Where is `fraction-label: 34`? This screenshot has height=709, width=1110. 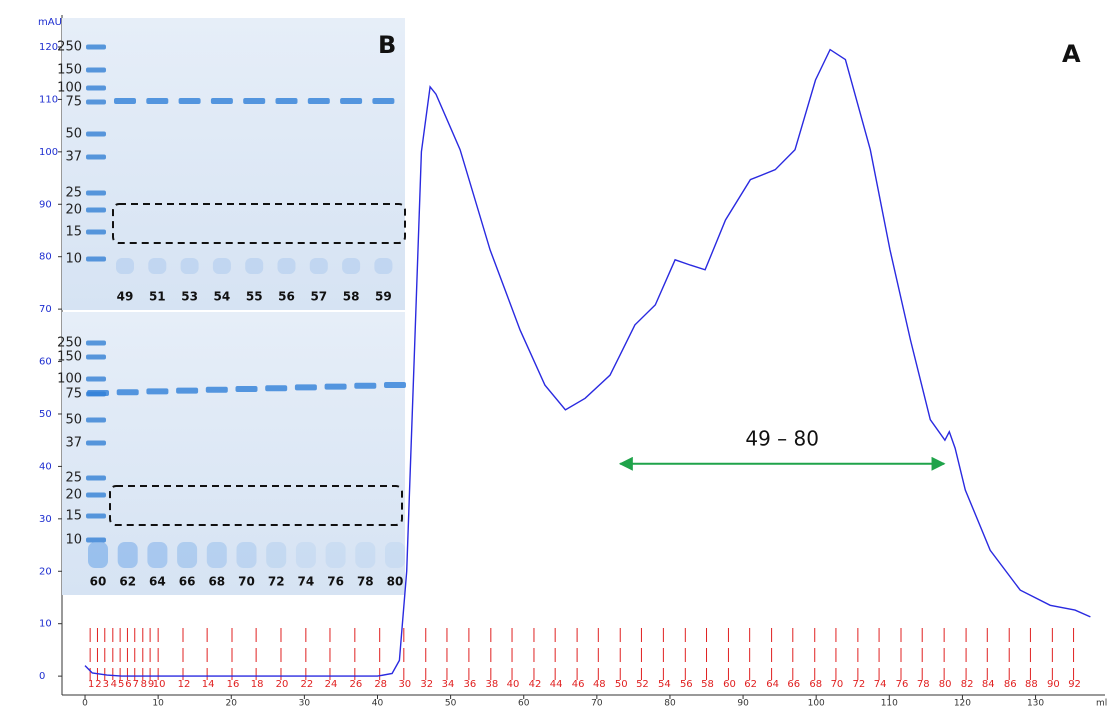
fraction-label: 34 is located at coordinates (448, 684).